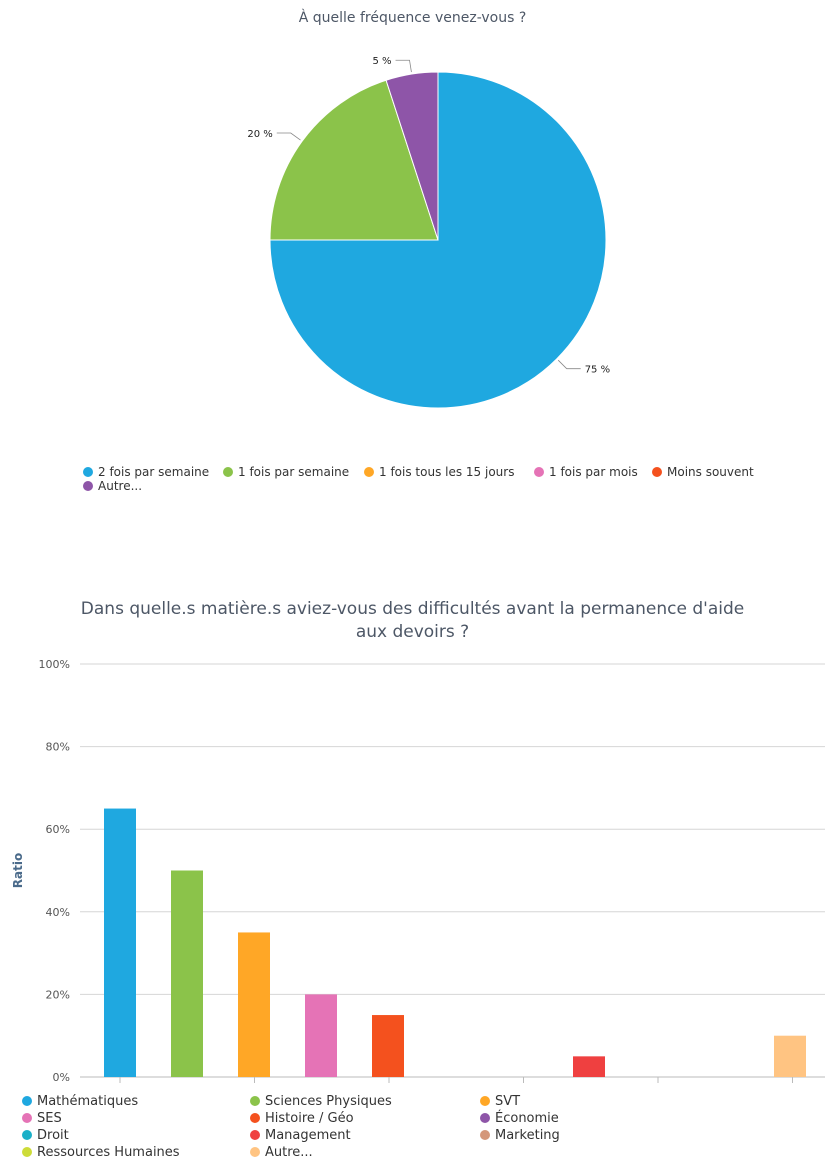 The width and height of the screenshot is (825, 1162). I want to click on bar-legend-item-mathematiques: Mathématiques, so click(80, 1102).